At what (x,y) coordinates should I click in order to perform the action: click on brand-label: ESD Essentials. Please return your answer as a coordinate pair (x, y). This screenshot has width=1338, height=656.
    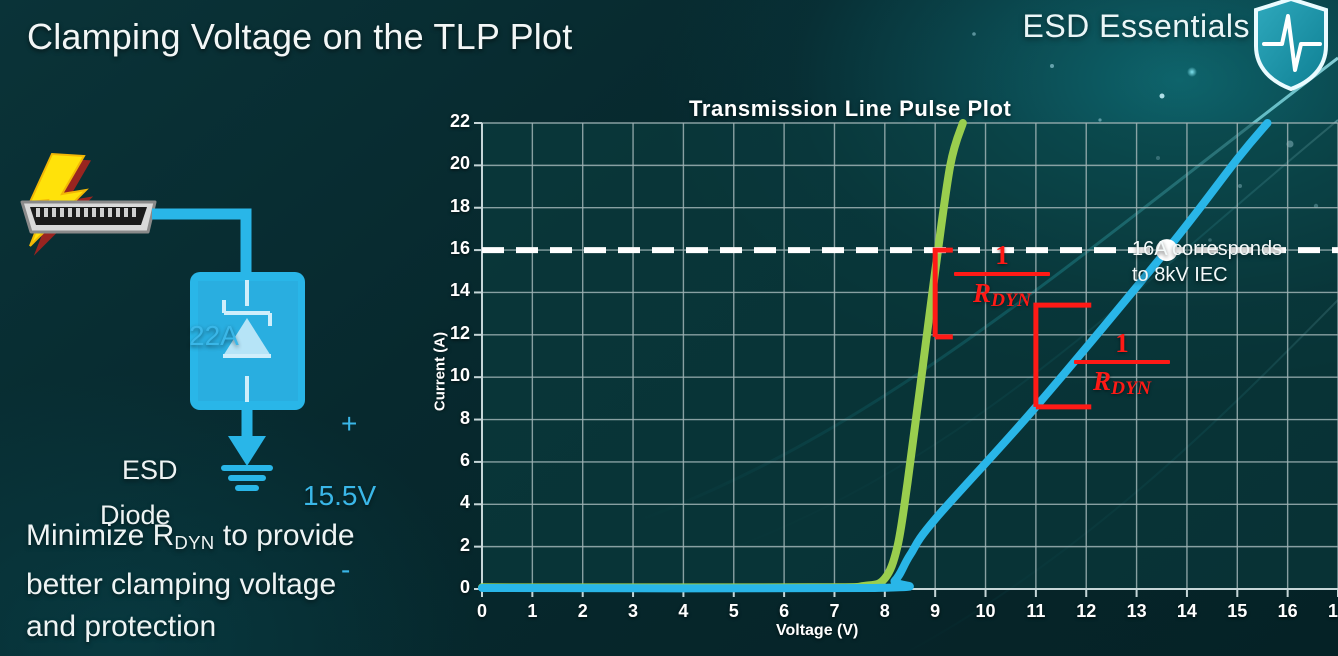
    Looking at the image, I should click on (1136, 26).